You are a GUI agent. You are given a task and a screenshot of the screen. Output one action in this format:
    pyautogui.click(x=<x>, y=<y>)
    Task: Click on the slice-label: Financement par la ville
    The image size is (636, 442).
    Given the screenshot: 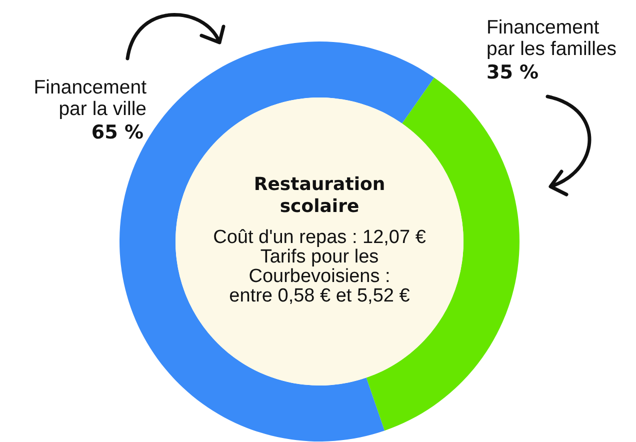 What is the action you would take?
    pyautogui.click(x=91, y=98)
    